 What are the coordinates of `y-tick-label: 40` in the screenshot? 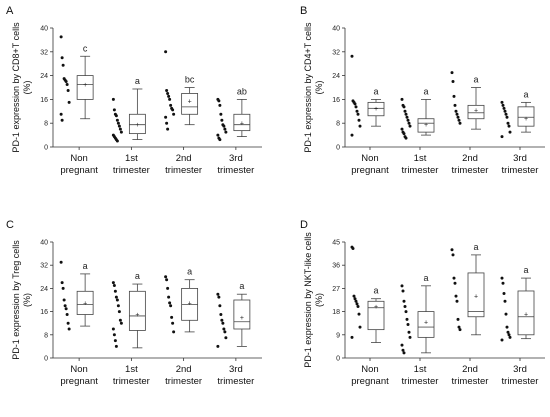 It's located at (44, 29).